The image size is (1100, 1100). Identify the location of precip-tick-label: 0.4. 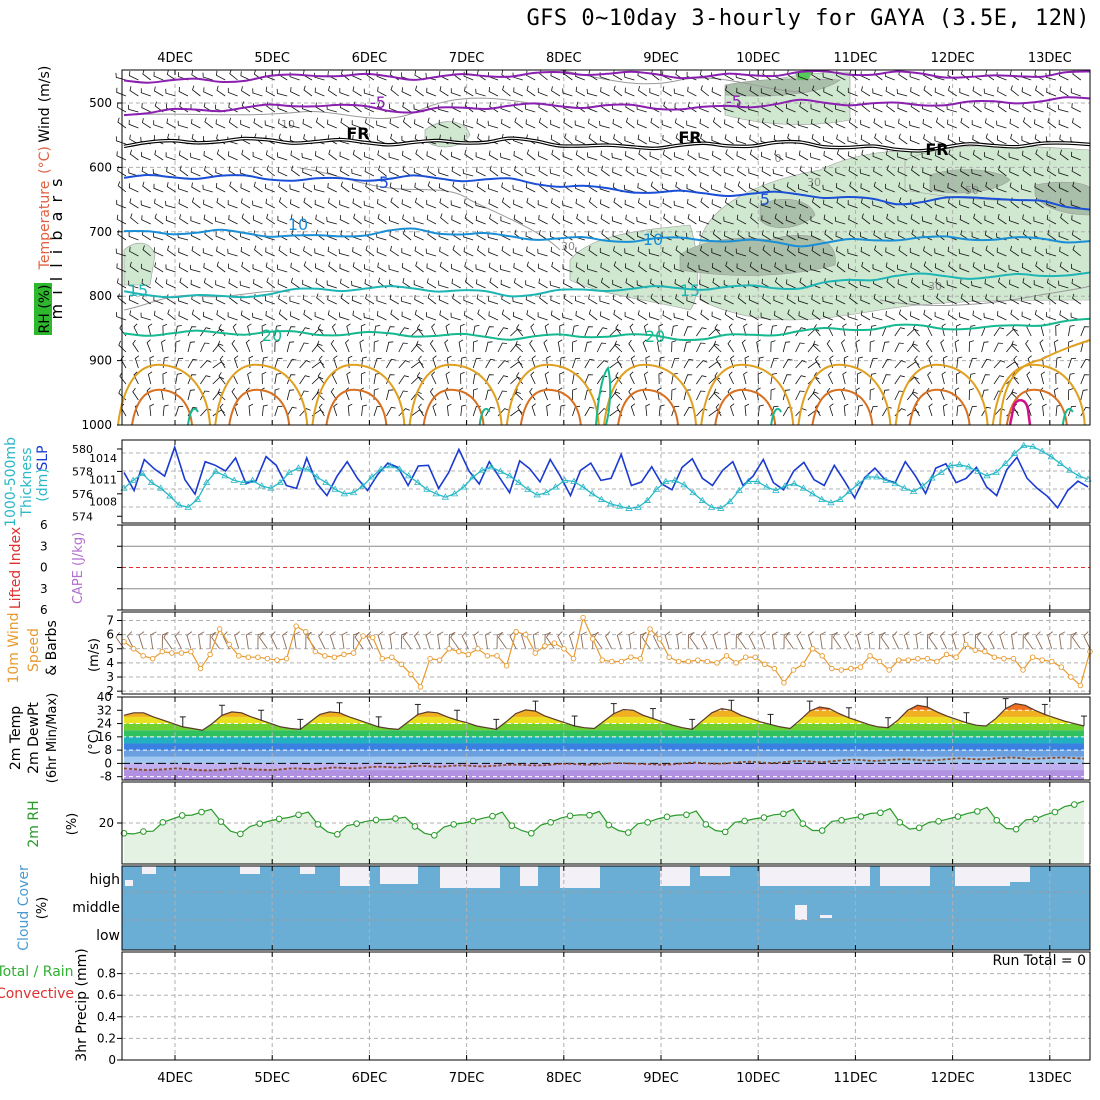
(106, 1017).